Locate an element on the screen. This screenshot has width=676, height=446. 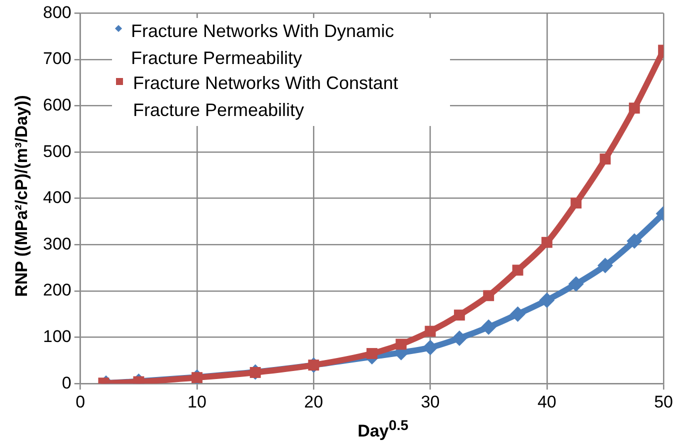
y-tick-label: 700 is located at coordinates (57, 58).